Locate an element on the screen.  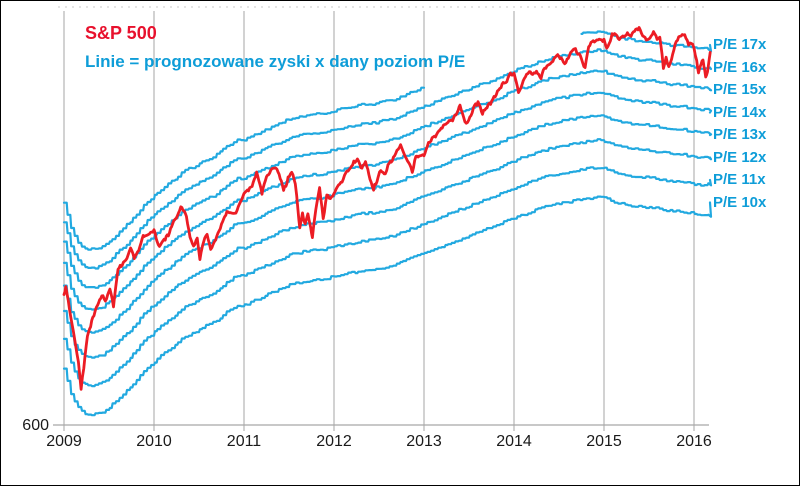
x-tick-2016: 2016 is located at coordinates (694, 441).